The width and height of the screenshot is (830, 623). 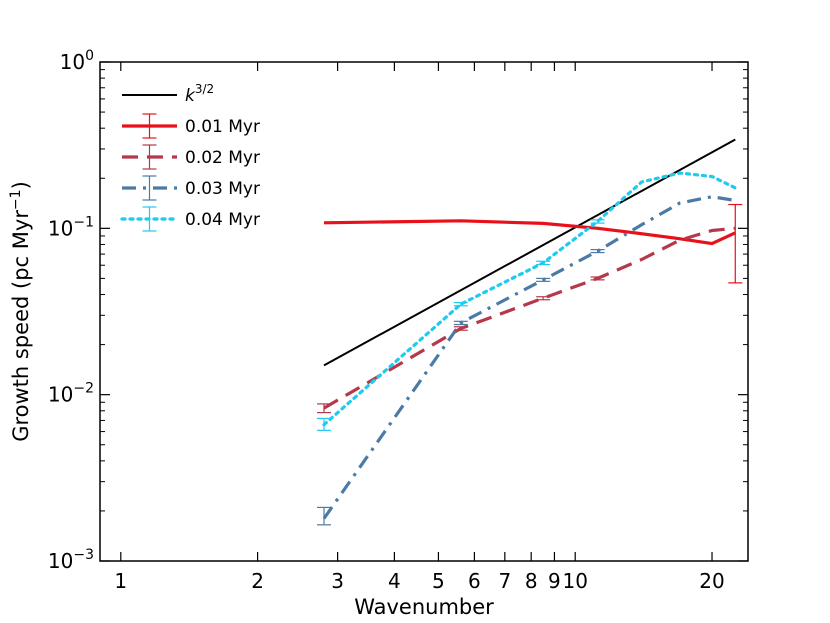 What do you see at coordinates (394, 581) in the screenshot?
I see `x-tick-label: 4` at bounding box center [394, 581].